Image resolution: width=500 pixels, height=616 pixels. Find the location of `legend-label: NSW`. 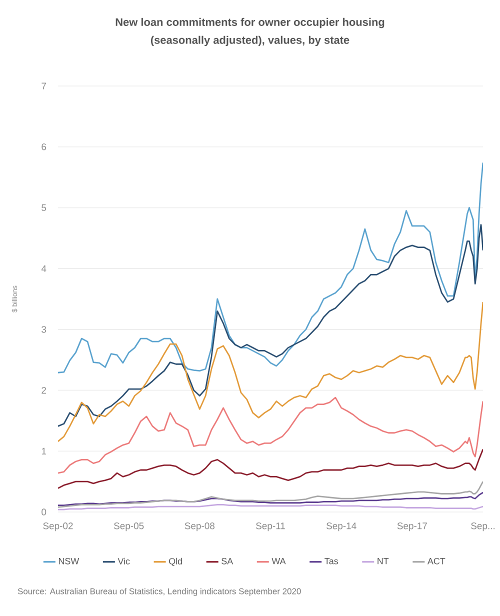

legend-label: NSW is located at coordinates (69, 561).